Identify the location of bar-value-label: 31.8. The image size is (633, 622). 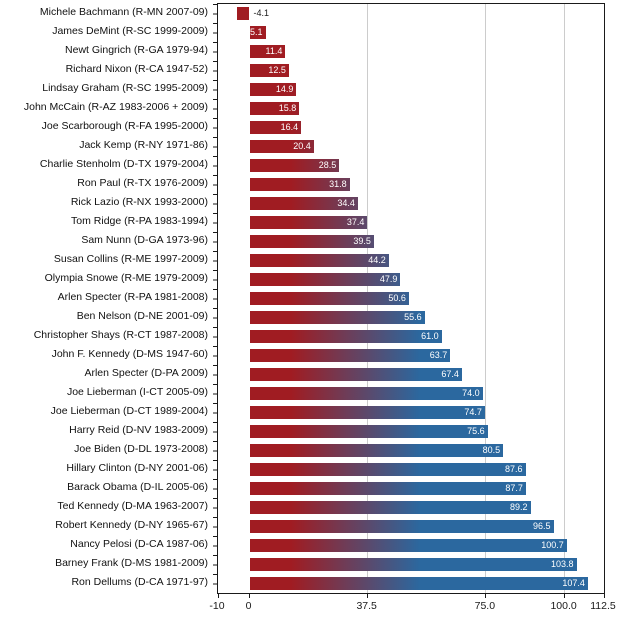
(338, 184).